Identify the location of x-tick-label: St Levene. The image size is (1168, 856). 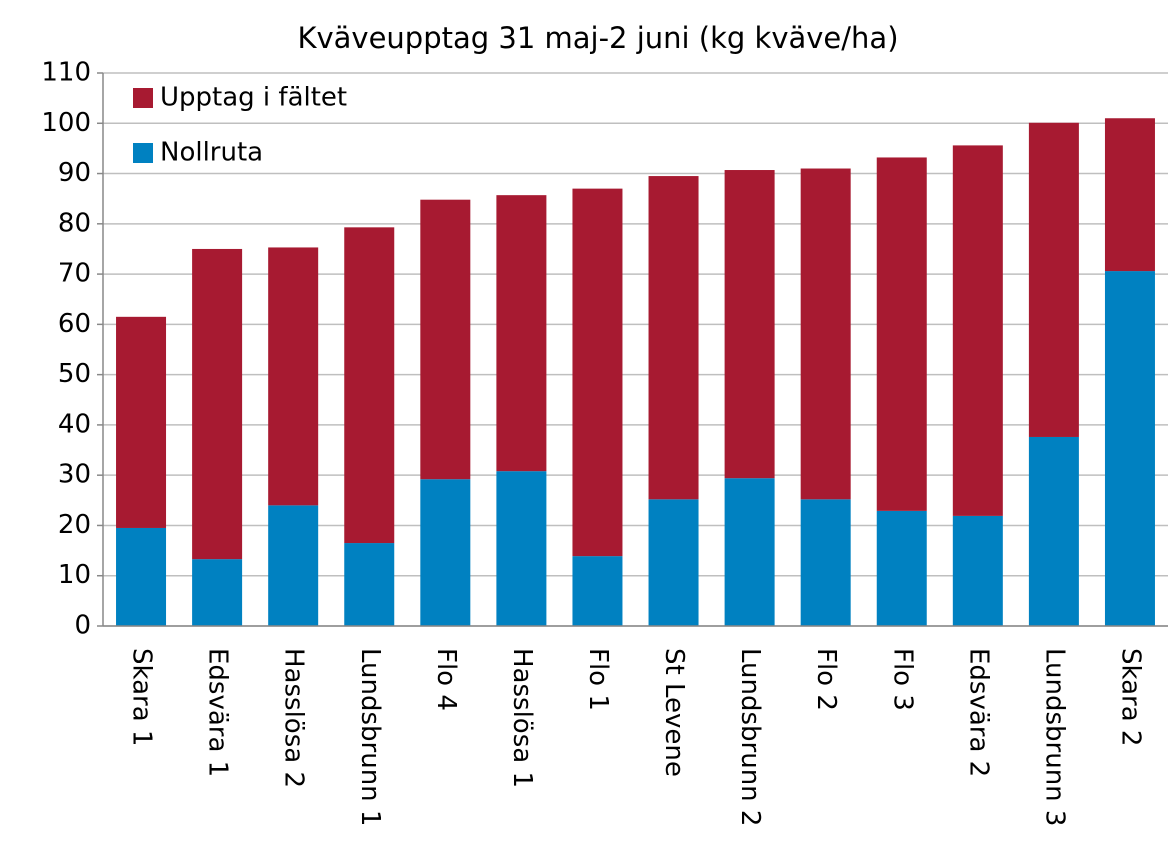
(674, 712).